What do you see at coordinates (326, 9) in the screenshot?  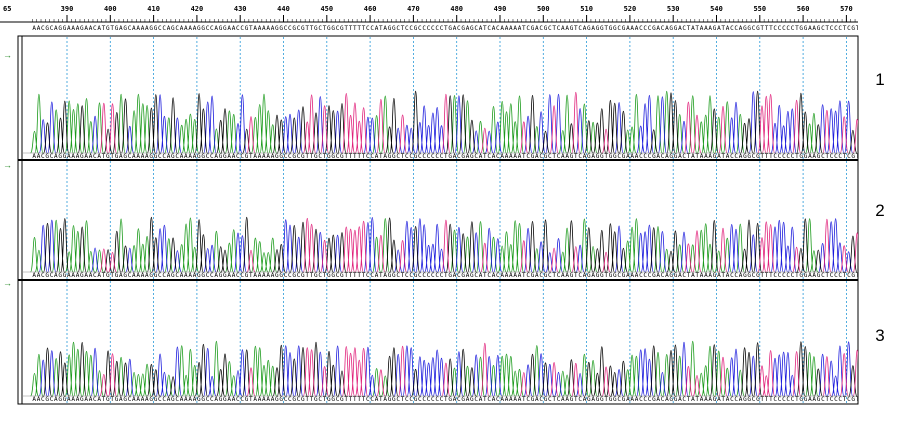 I see `ruler-tick-label: 450` at bounding box center [326, 9].